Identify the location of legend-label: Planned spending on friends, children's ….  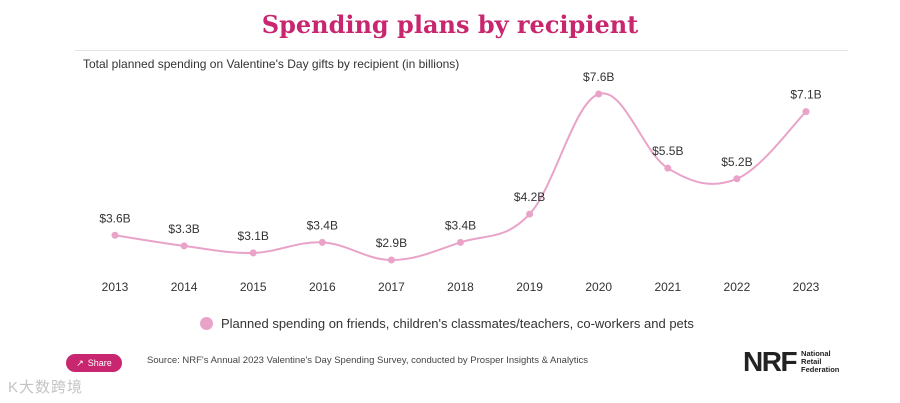
(457, 323).